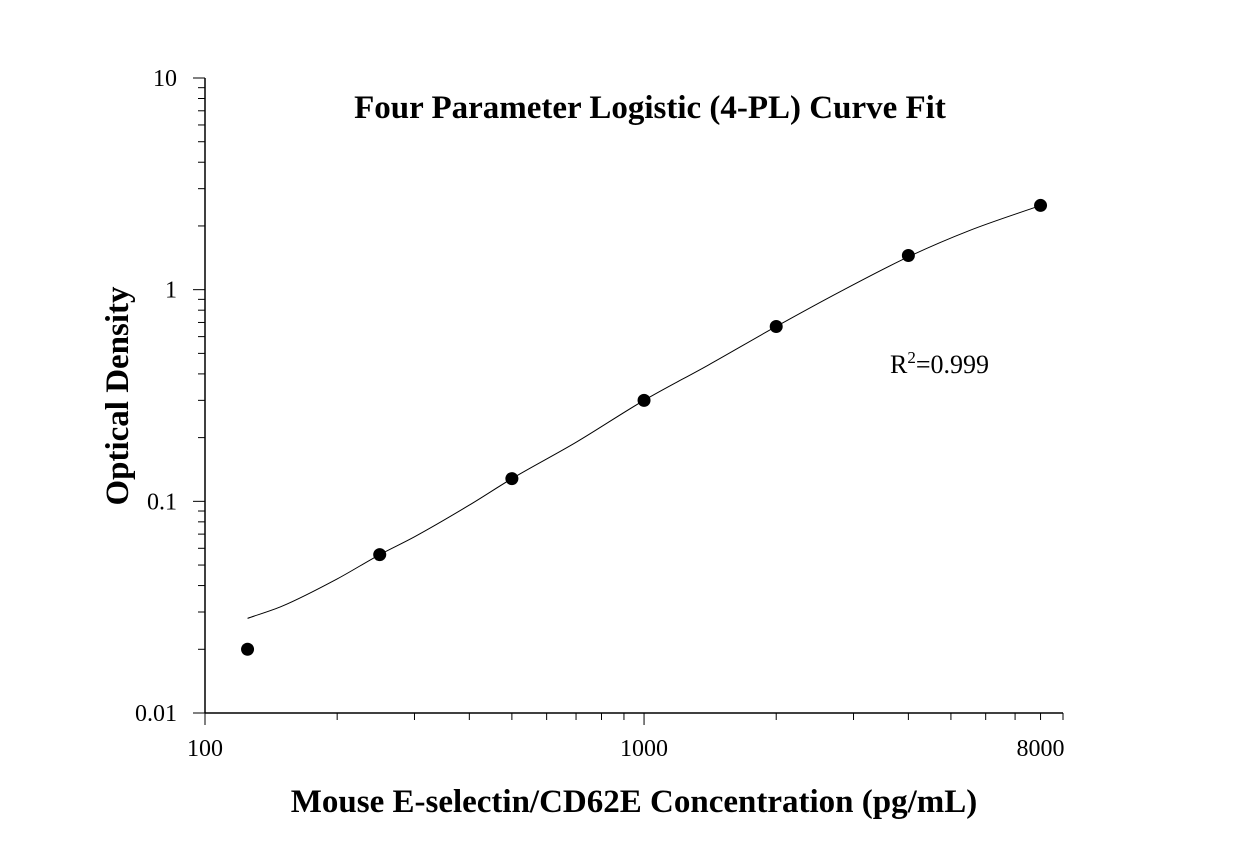 The image size is (1234, 856). Describe the element at coordinates (899, 364) in the screenshot. I see `r-squared-base: R` at that location.